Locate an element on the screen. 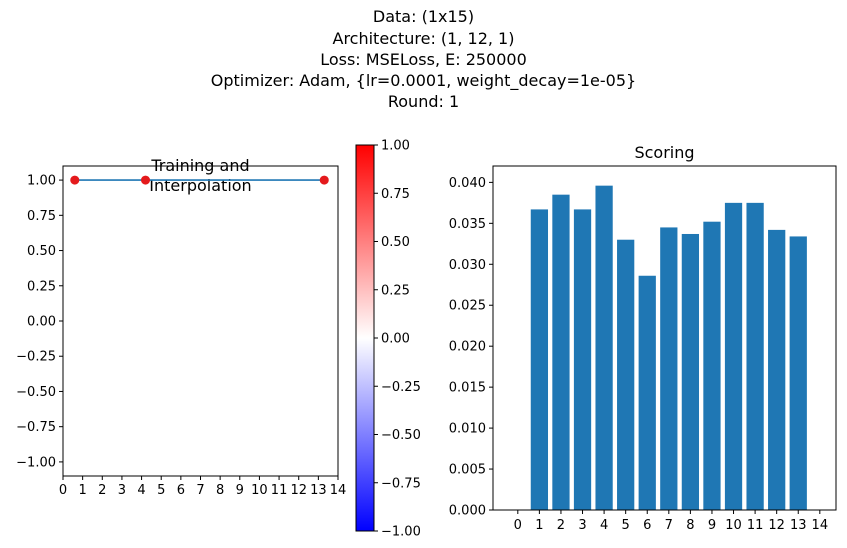  right-x-tick-label: 7 is located at coordinates (669, 525).